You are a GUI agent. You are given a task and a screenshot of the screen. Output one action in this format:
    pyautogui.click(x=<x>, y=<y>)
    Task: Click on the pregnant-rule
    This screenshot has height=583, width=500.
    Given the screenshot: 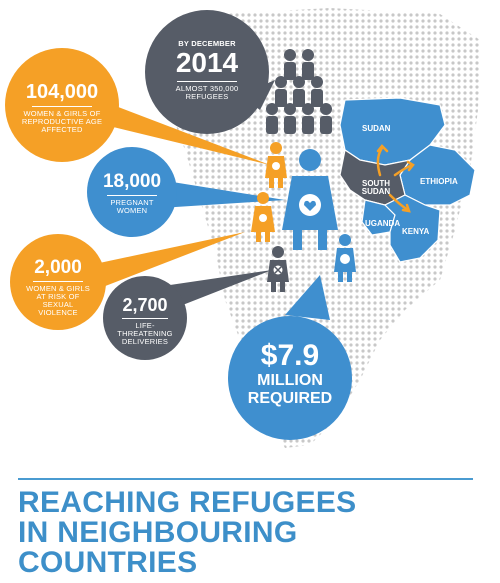 What is the action you would take?
    pyautogui.click(x=132, y=195)
    